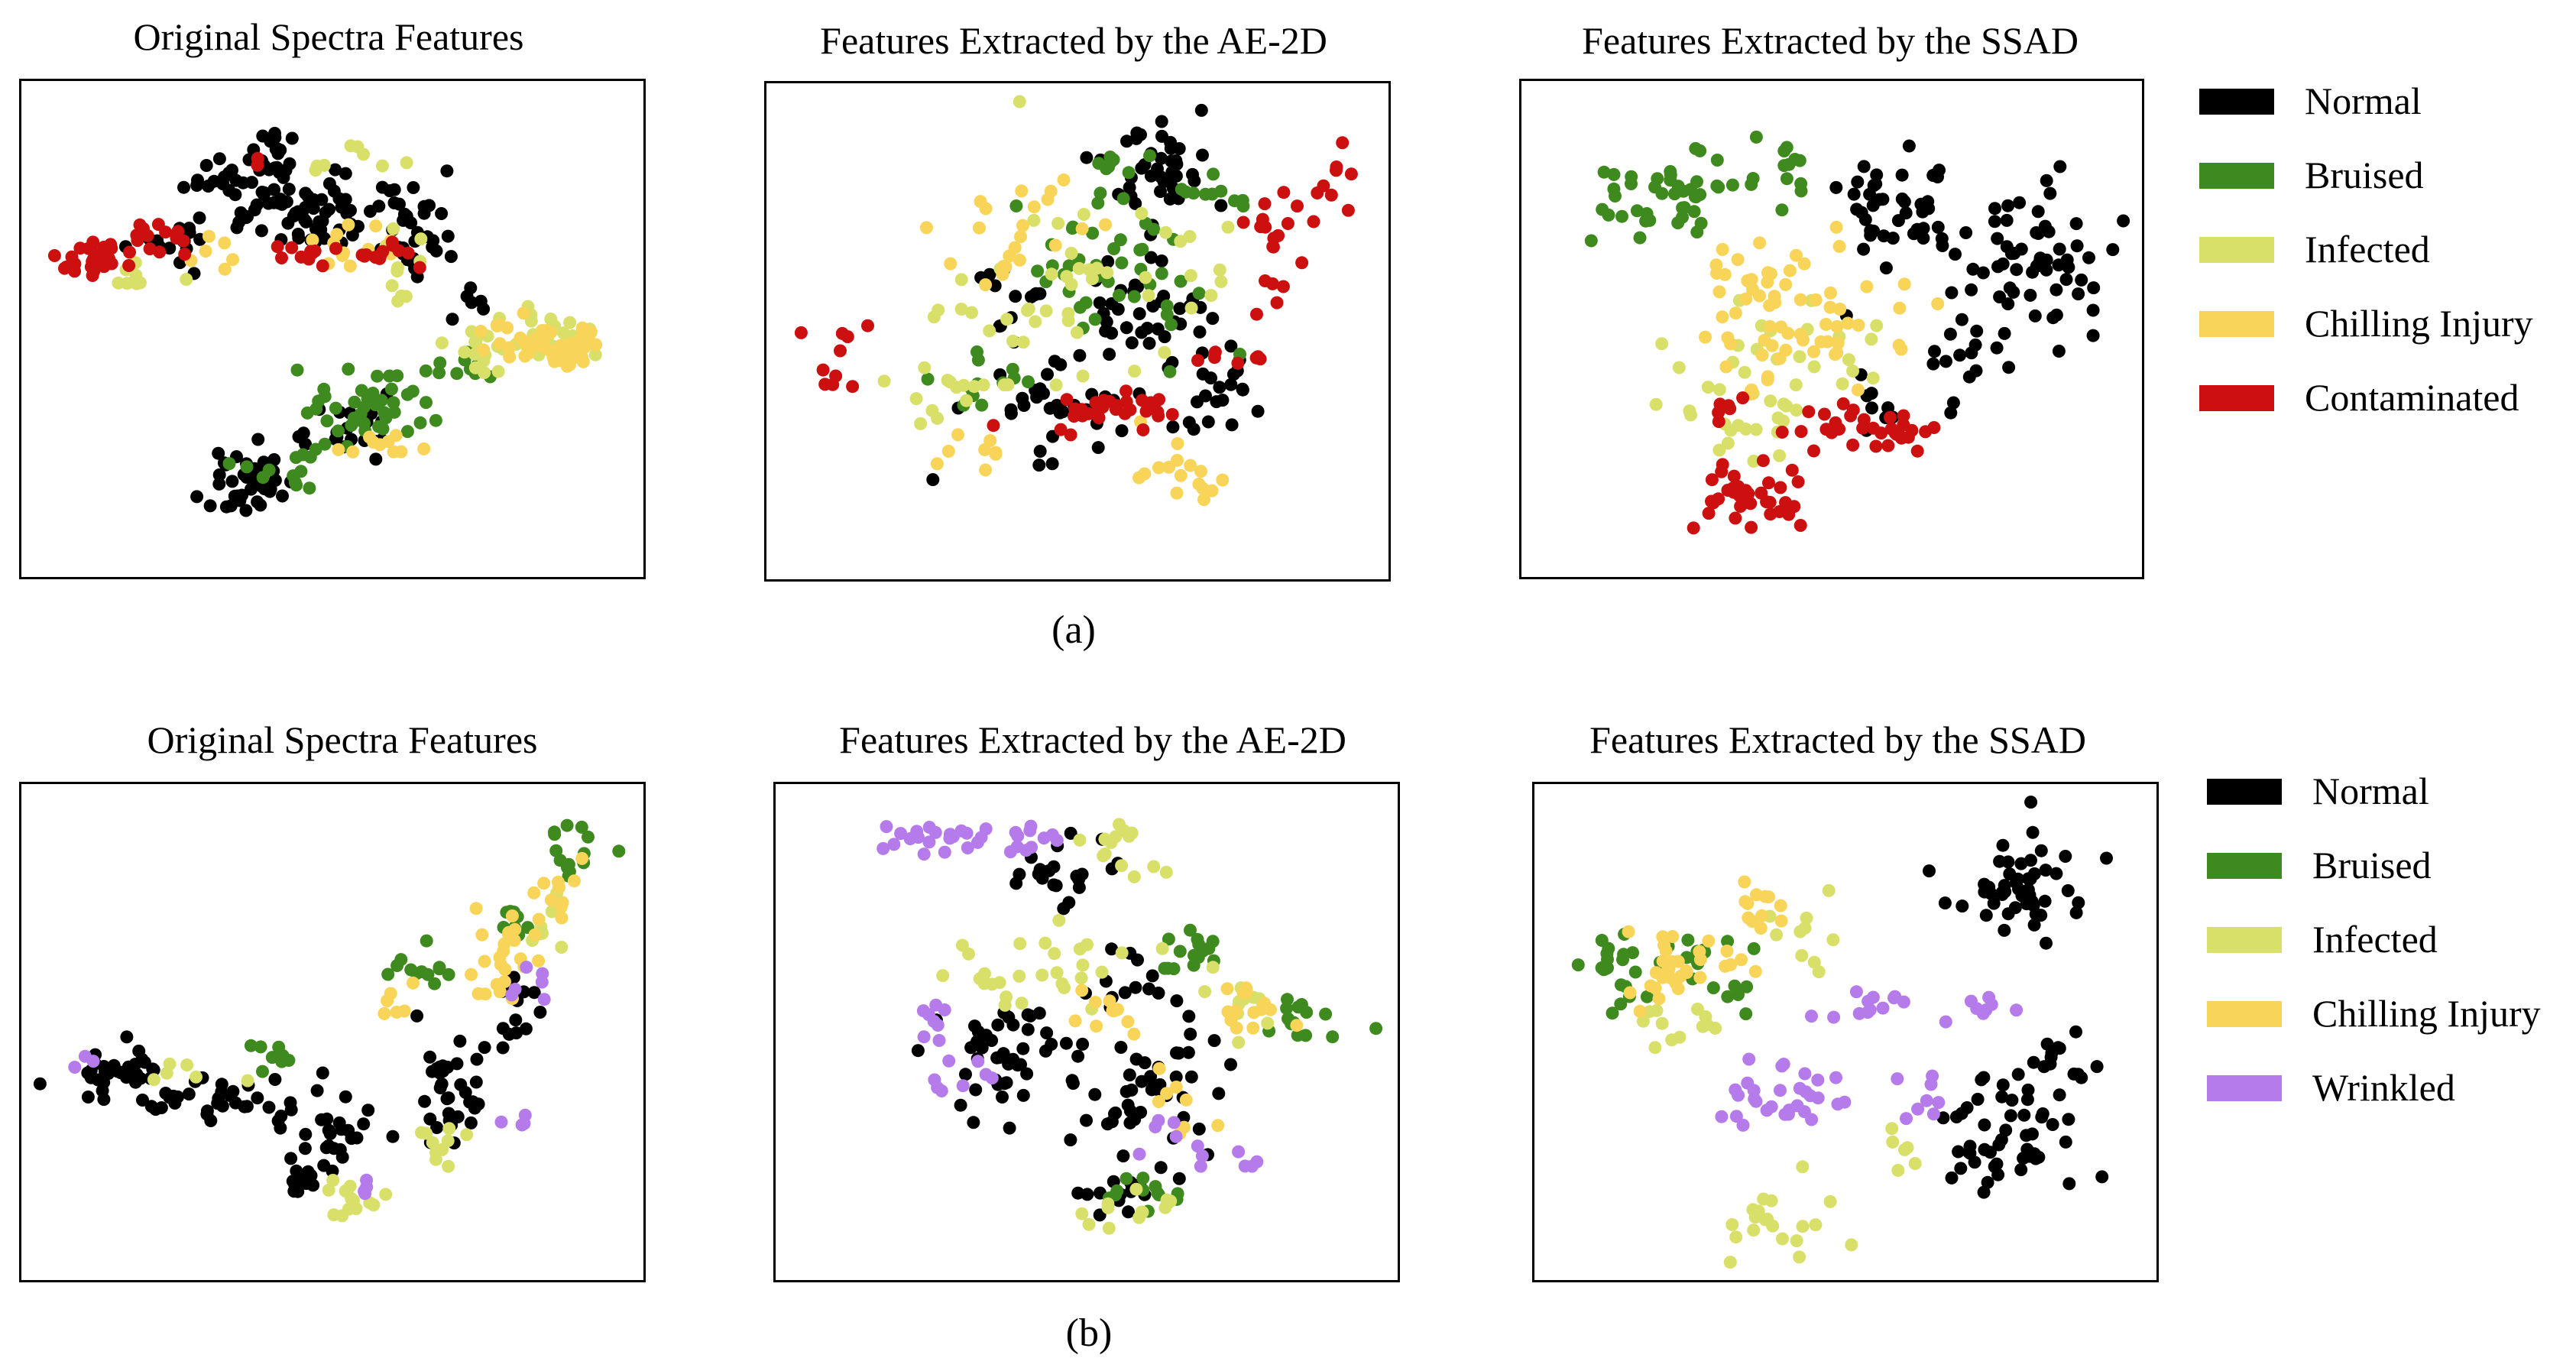 This screenshot has height=1358, width=2576. What do you see at coordinates (2375, 940) in the screenshot?
I see `legend-label: Infected` at bounding box center [2375, 940].